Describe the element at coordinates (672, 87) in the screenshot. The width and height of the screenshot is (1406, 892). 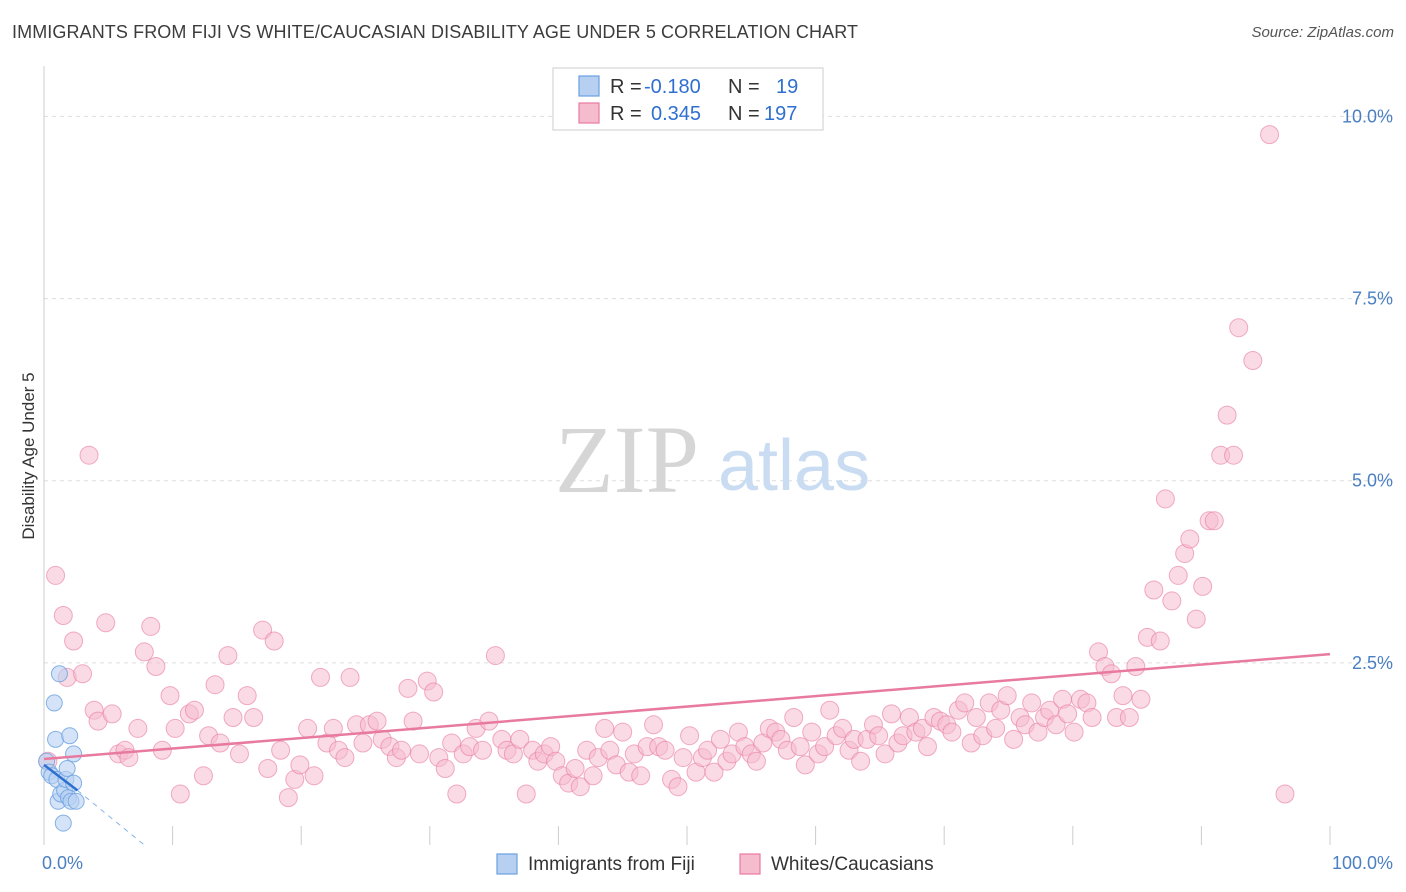
I see `legend-r-value-fiji: -0.180` at that location.